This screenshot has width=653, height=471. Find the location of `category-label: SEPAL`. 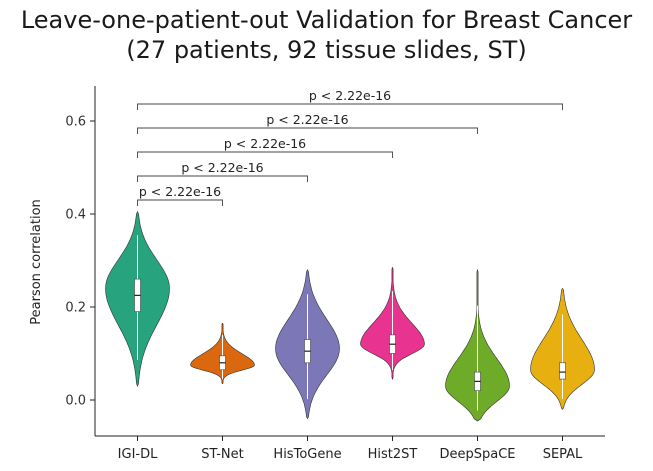

category-label: SEPAL is located at coordinates (563, 454).